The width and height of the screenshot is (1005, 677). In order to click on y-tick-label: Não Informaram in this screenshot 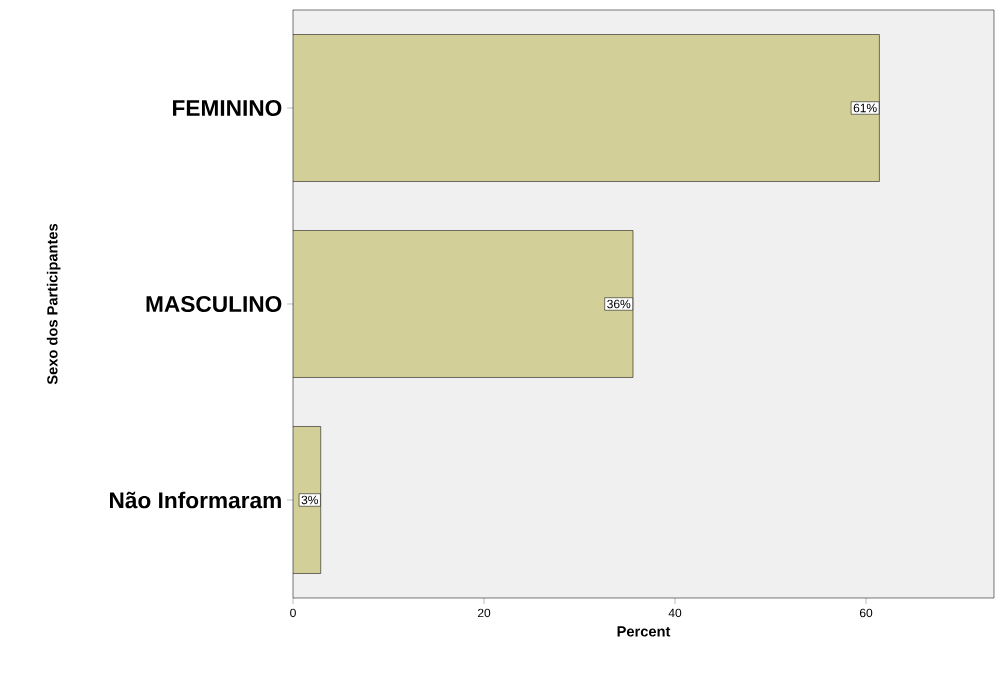, I will do `click(195, 500)`.